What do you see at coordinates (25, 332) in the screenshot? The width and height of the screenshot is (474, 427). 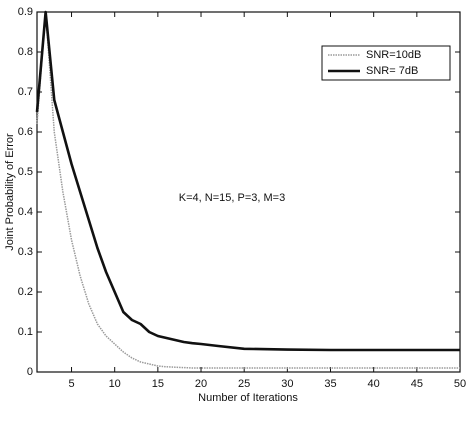 I see `y-tick-label: 0.1` at bounding box center [25, 332].